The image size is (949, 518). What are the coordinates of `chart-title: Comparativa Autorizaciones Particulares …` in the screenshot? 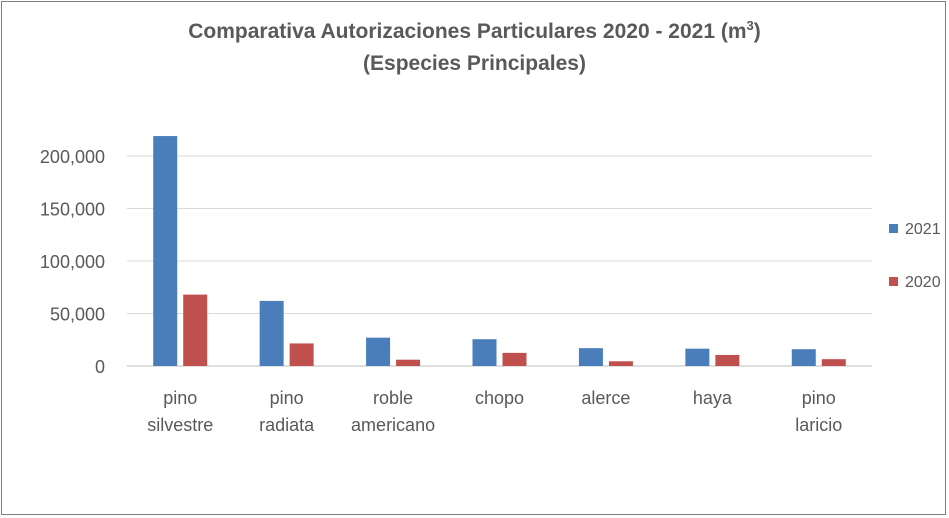 It's located at (474, 48).